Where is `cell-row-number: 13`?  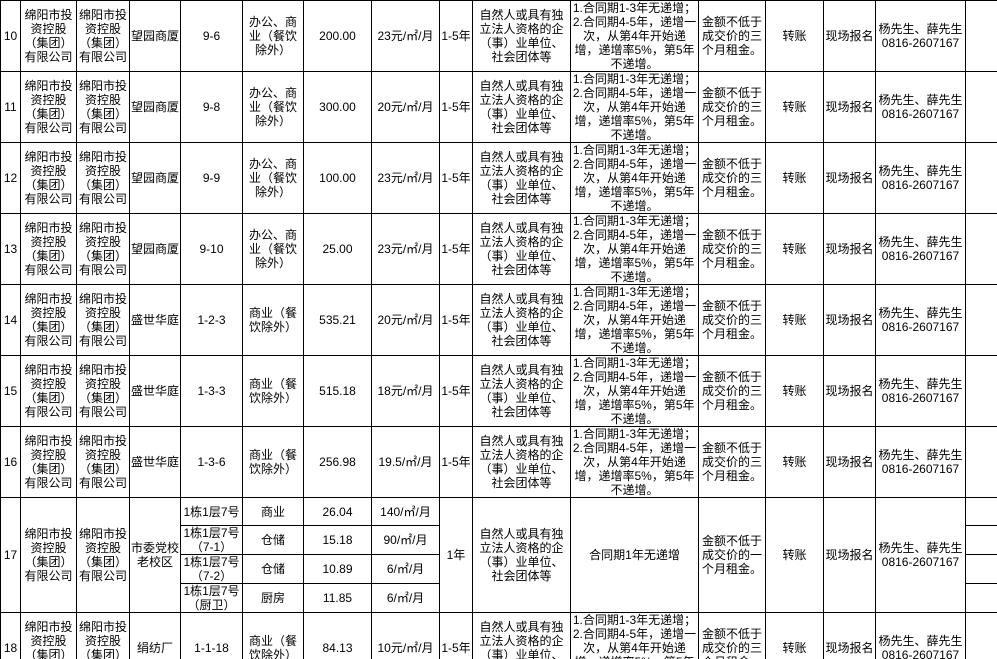
cell-row-number: 13 is located at coordinates (10, 249).